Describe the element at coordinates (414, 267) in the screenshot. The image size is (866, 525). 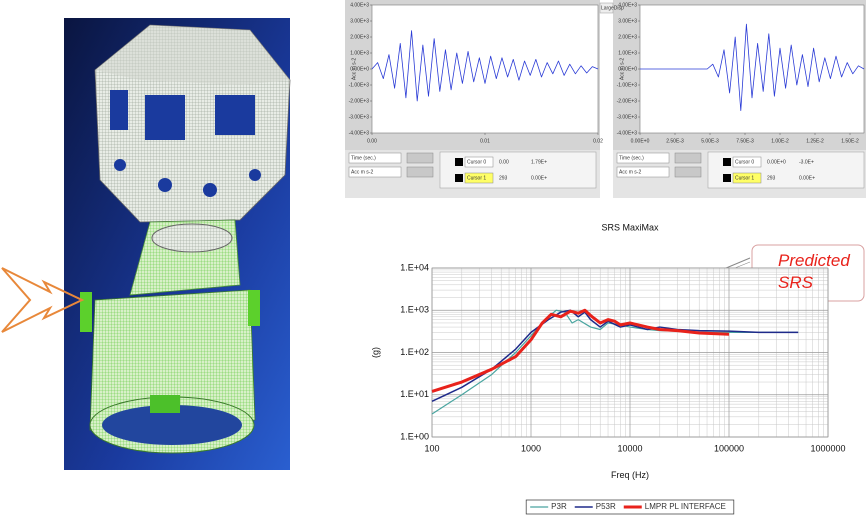
I see `y-tick-label: 1.E+04` at that location.